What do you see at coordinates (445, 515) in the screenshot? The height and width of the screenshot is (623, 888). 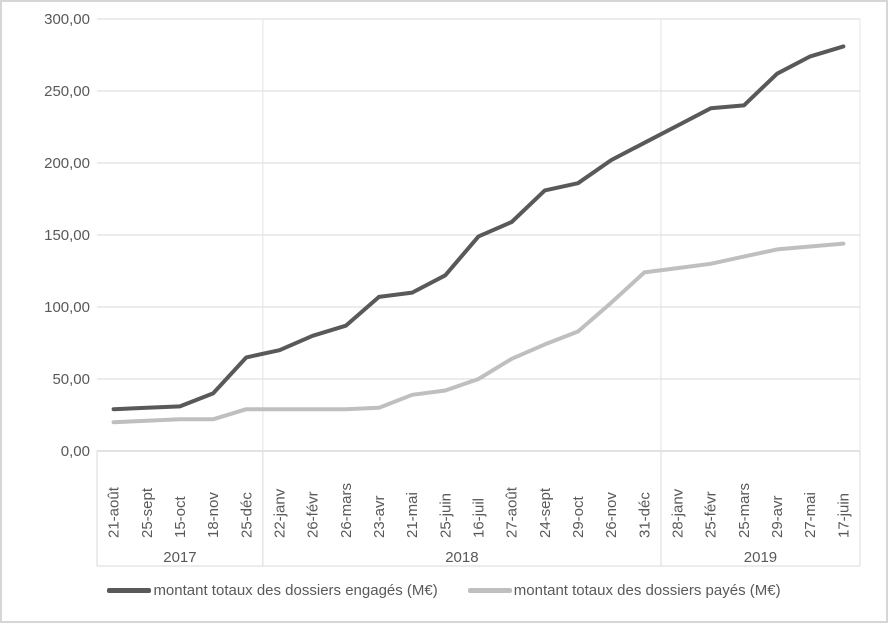 I see `x-tick-label: 25-juin` at bounding box center [445, 515].